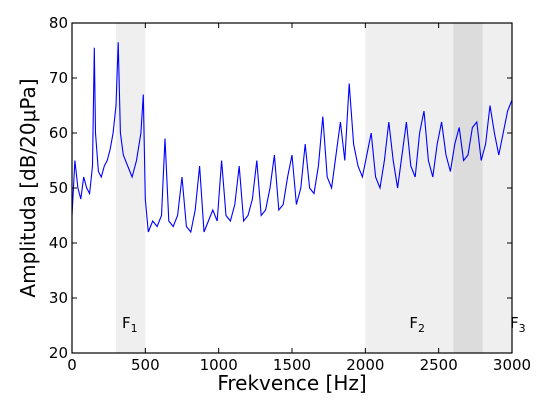  What do you see at coordinates (145, 365) in the screenshot?
I see `x-tick-label-1: 500` at bounding box center [145, 365].